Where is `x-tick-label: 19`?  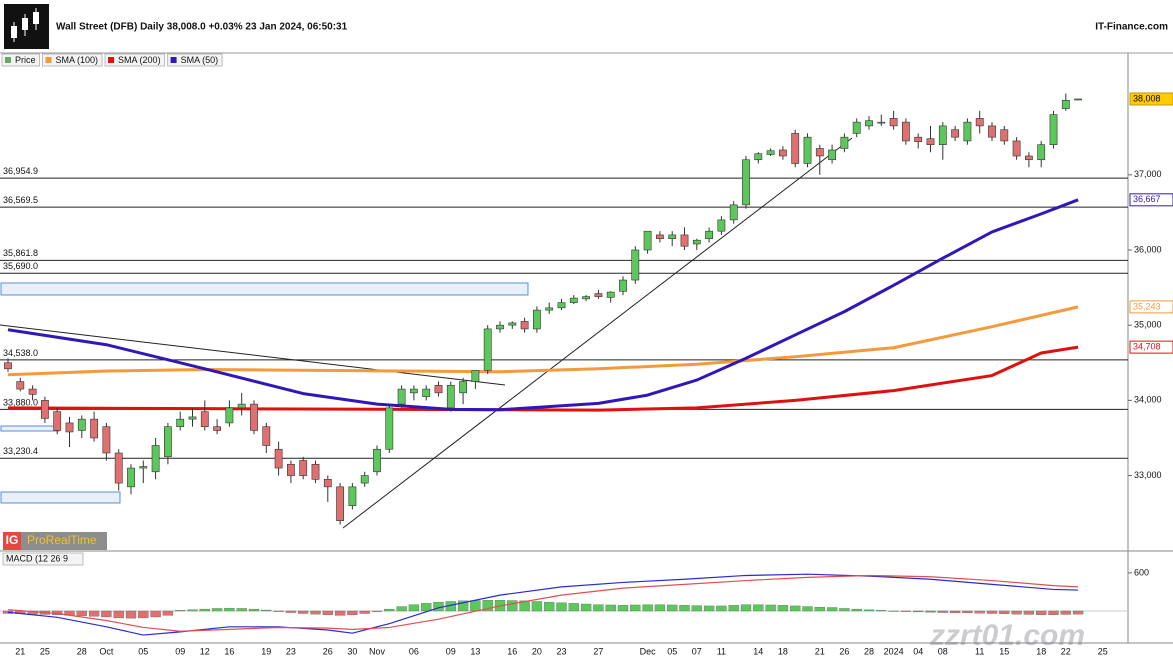
x-tick-label: 19 is located at coordinates (266, 651).